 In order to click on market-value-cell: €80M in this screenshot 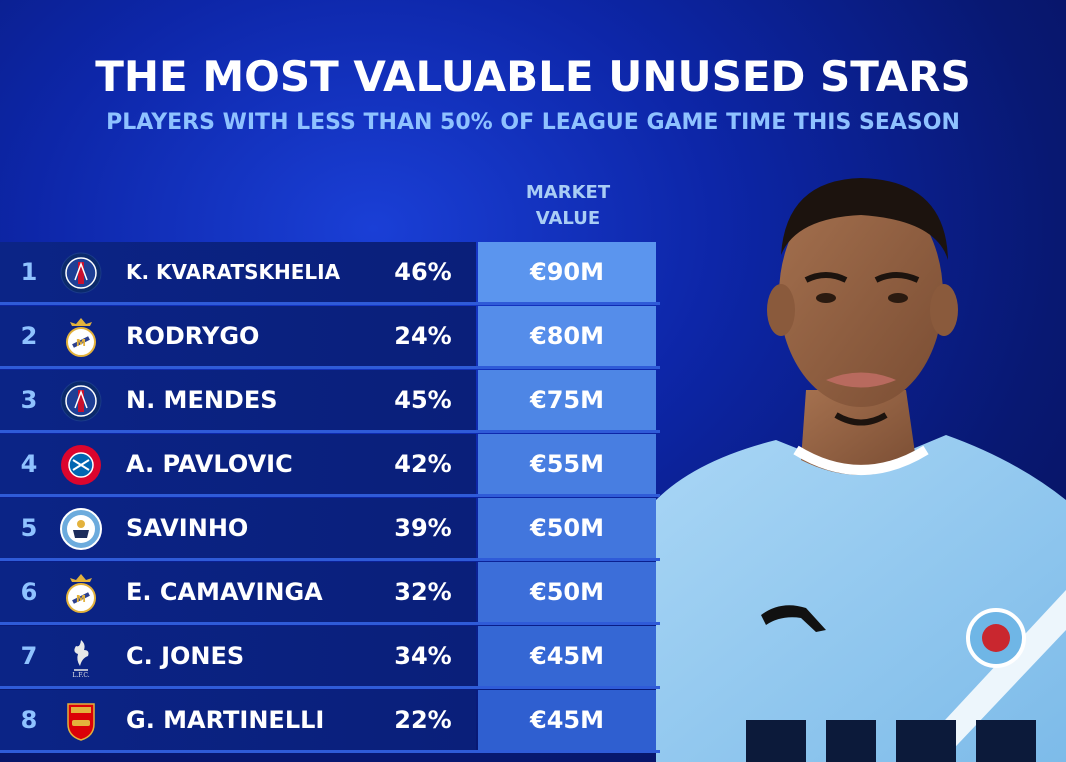, I will do `click(567, 336)`.